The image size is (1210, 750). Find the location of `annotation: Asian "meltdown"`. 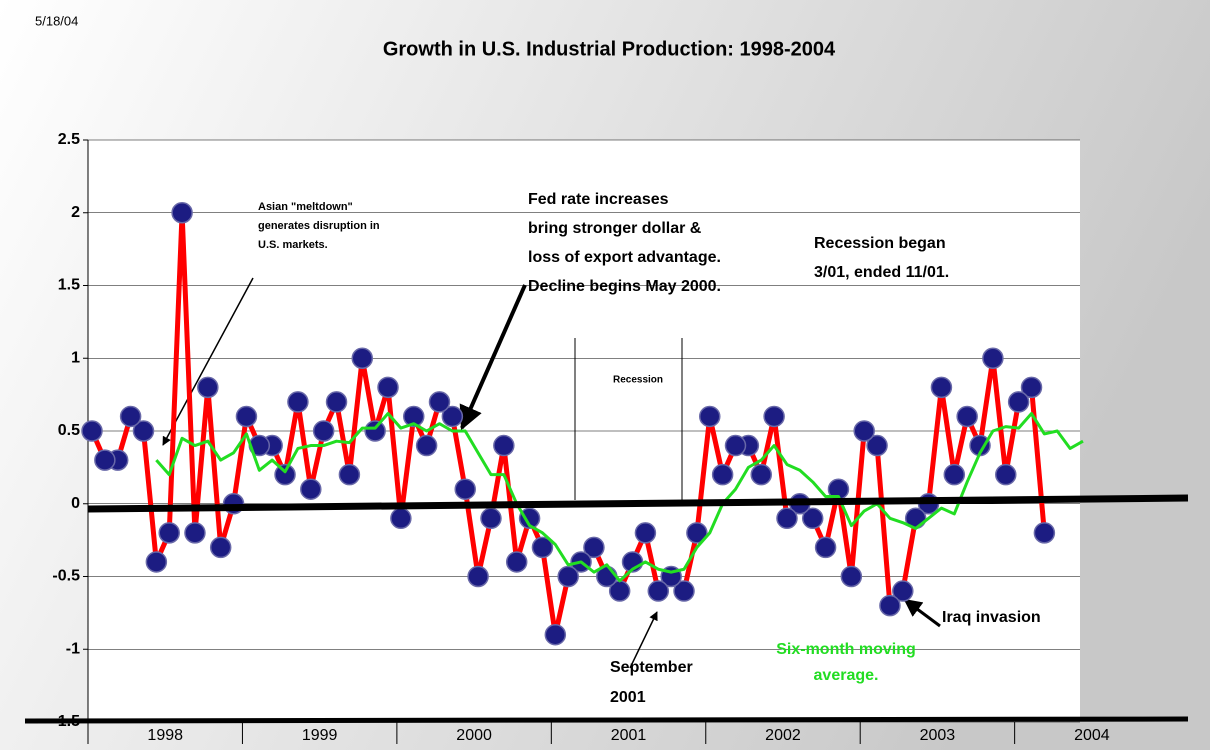

annotation: Asian "meltdown" is located at coordinates (305, 207).